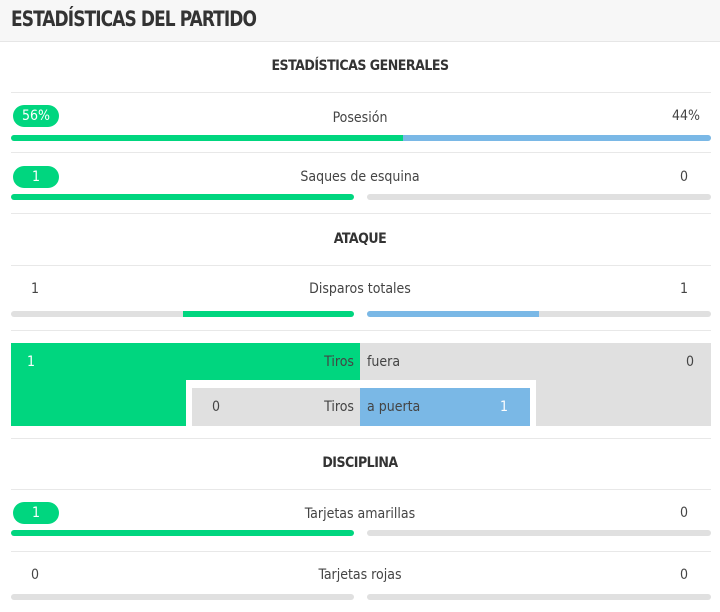 This screenshot has width=720, height=612. I want to click on red-cards-home-value: 0, so click(35, 575).